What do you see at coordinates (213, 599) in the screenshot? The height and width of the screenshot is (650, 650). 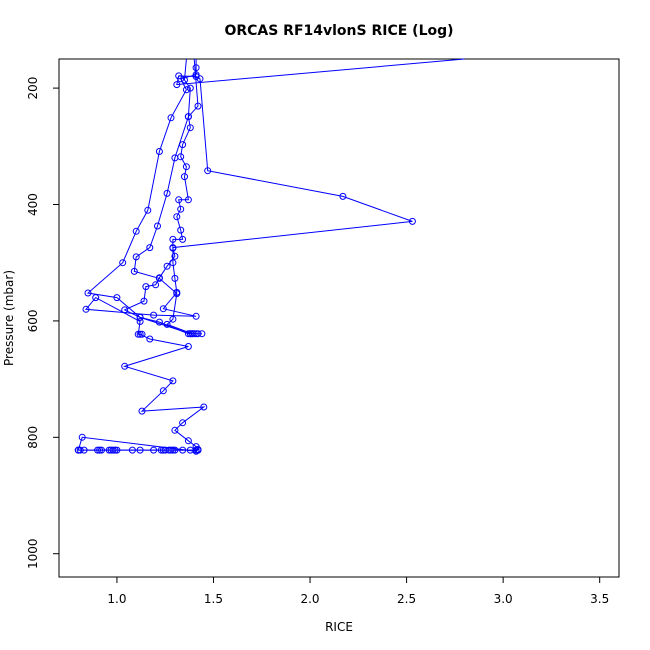 I see `x-tick-label: 1.5` at bounding box center [213, 599].